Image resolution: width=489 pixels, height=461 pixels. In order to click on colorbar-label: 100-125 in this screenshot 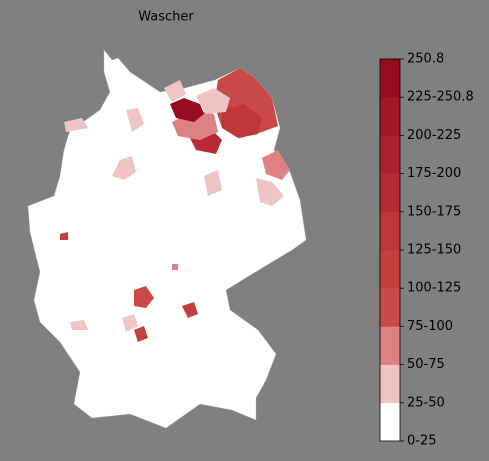, I will do `click(434, 288)`.